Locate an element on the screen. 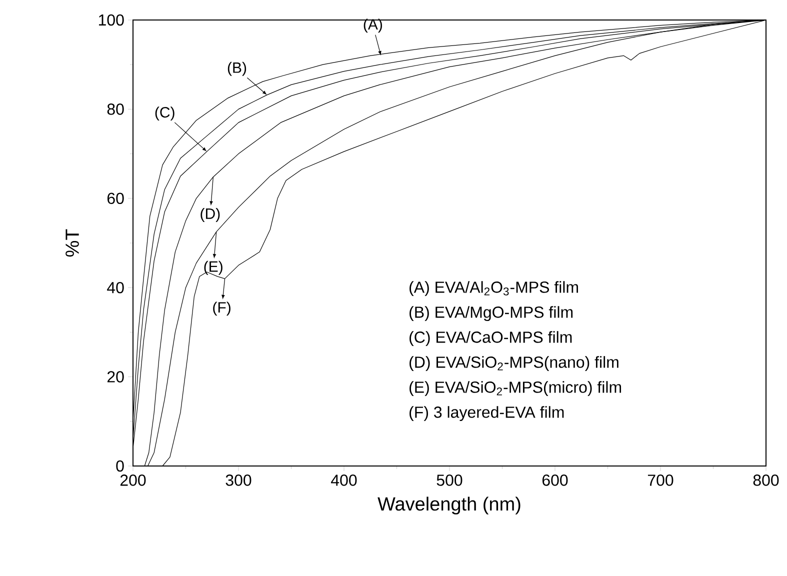  y-axis-title: %T is located at coordinates (72, 243).